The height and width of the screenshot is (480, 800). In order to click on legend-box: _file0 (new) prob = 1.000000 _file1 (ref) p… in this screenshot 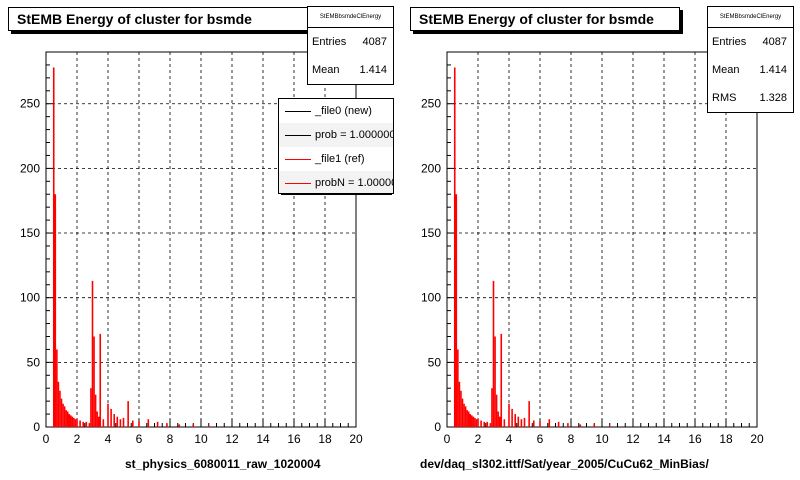, I will do `click(336, 146)`.